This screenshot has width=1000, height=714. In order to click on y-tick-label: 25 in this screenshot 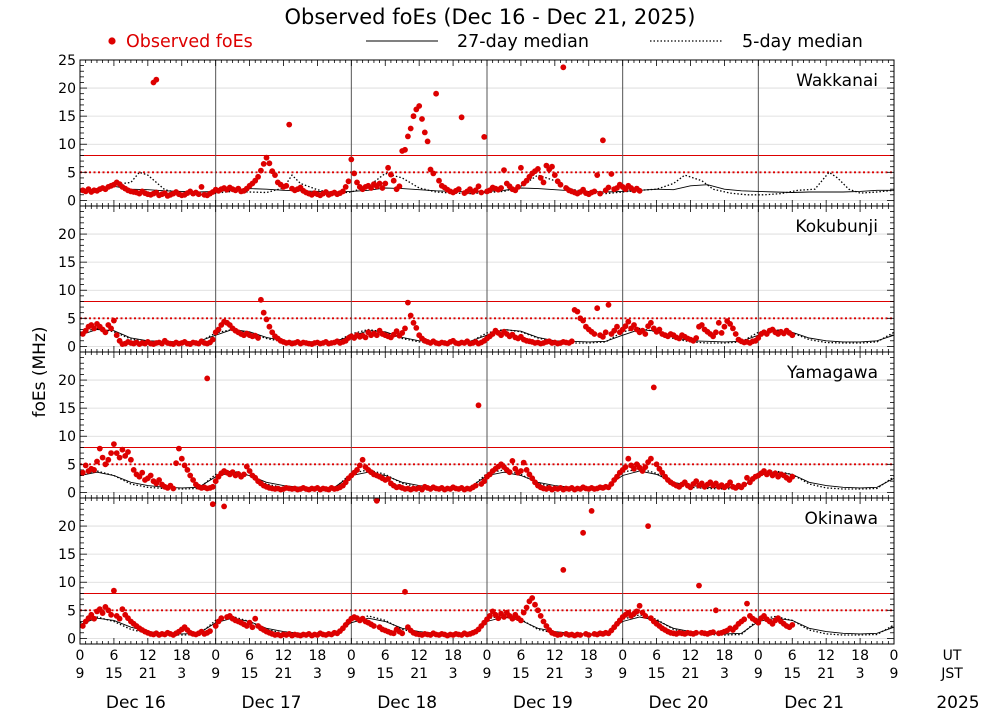, I will do `click(67, 61)`.